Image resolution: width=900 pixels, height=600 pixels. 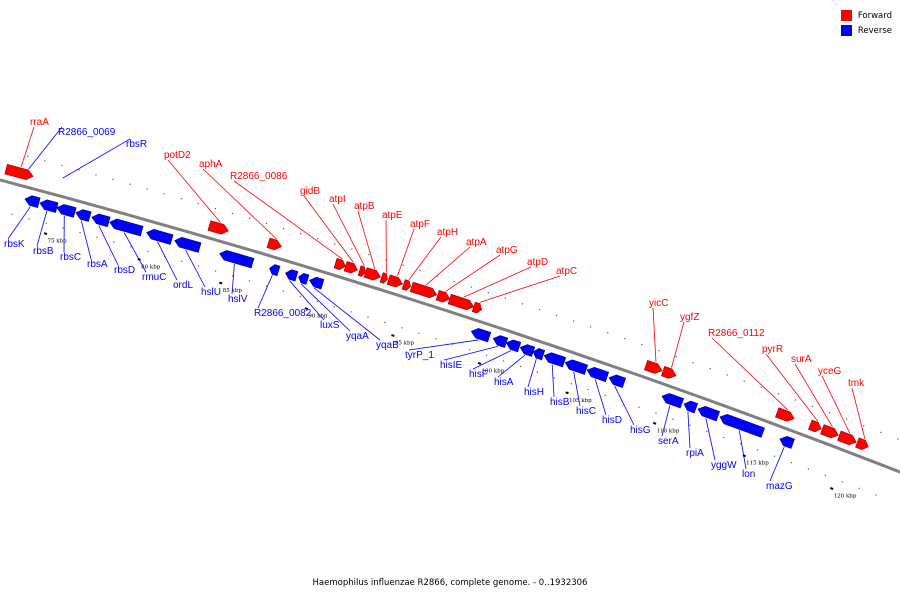 What do you see at coordinates (858, 413) in the screenshot?
I see `gene-leader-line-tmk` at bounding box center [858, 413].